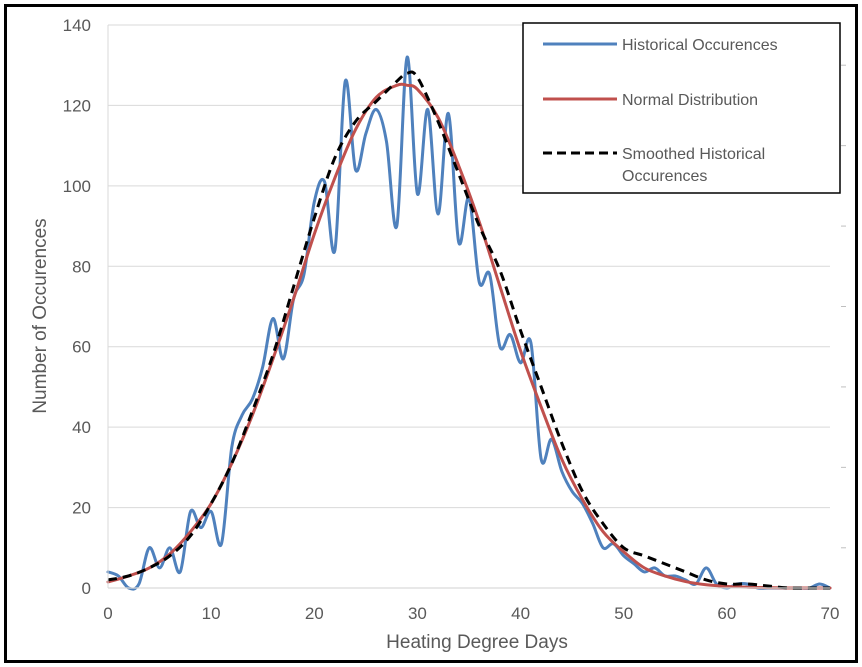  I want to click on x-tick-label: 30, so click(417, 613).